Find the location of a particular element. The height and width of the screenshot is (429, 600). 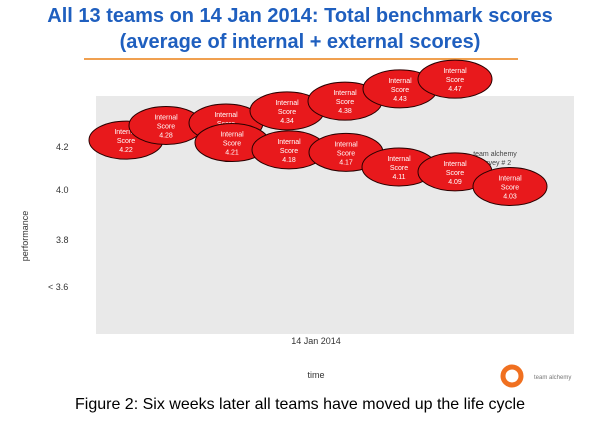

data-point-value: 4.09 is located at coordinates (455, 182).